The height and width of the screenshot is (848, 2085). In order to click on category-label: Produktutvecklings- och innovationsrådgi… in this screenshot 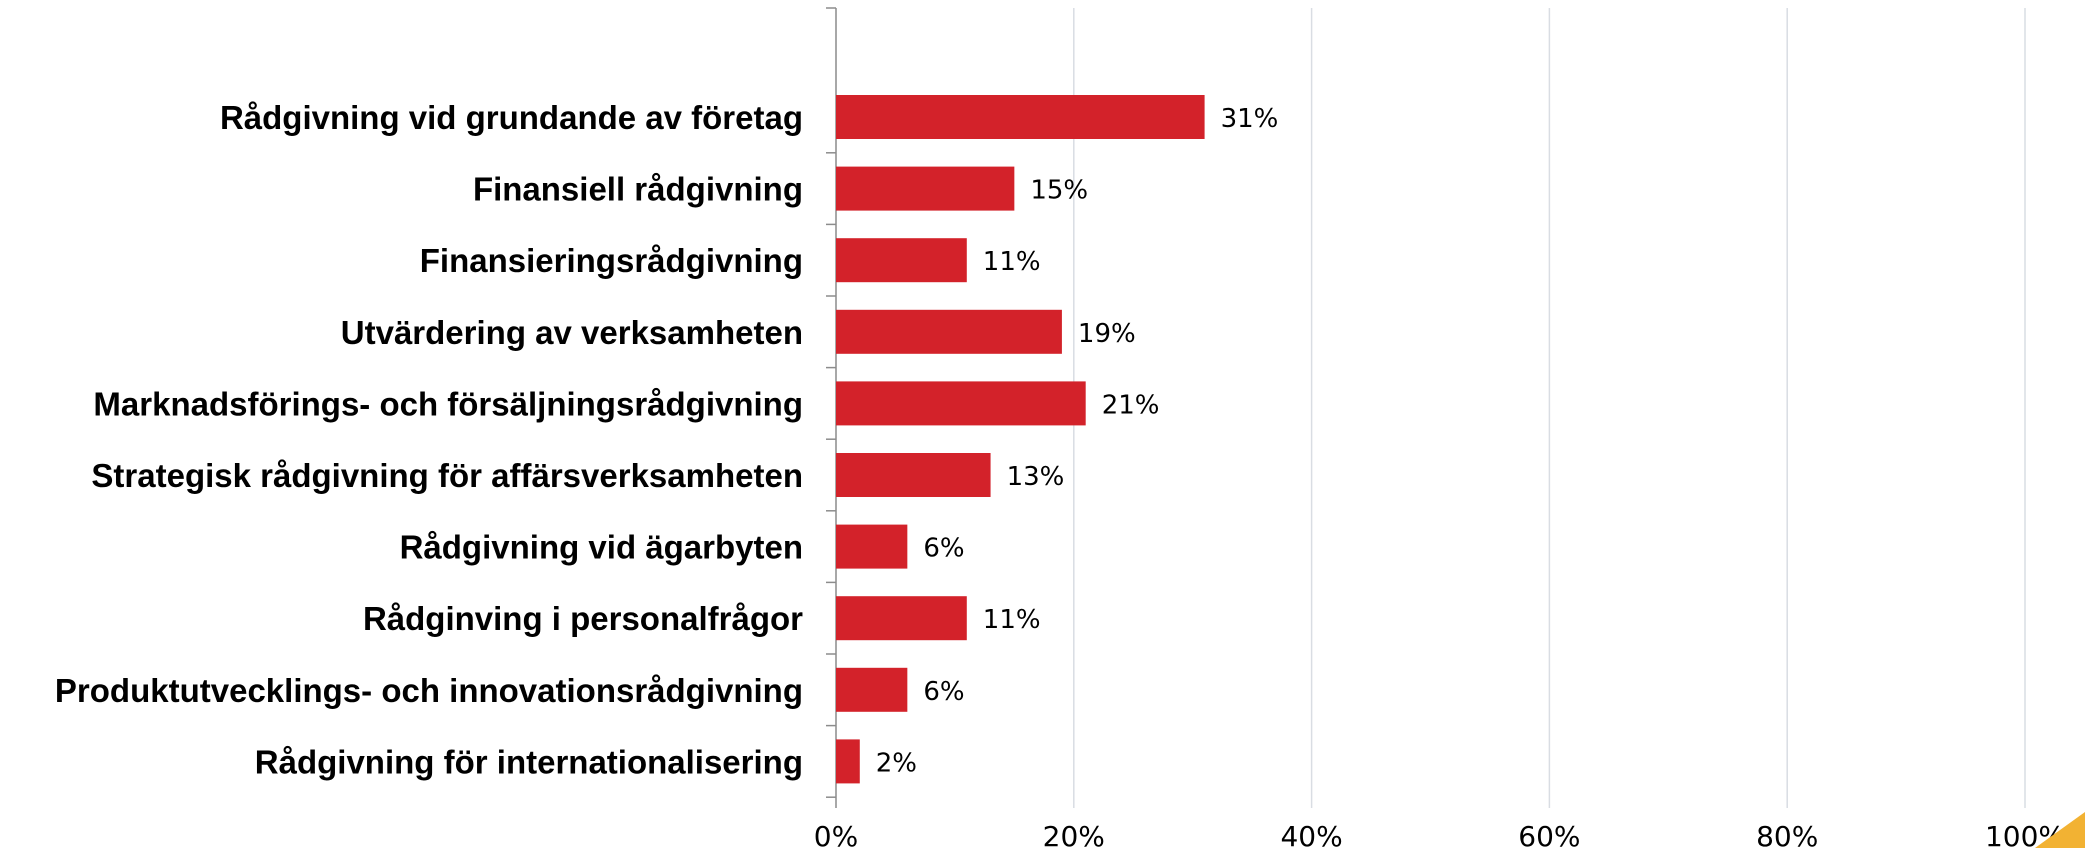, I will do `click(429, 690)`.